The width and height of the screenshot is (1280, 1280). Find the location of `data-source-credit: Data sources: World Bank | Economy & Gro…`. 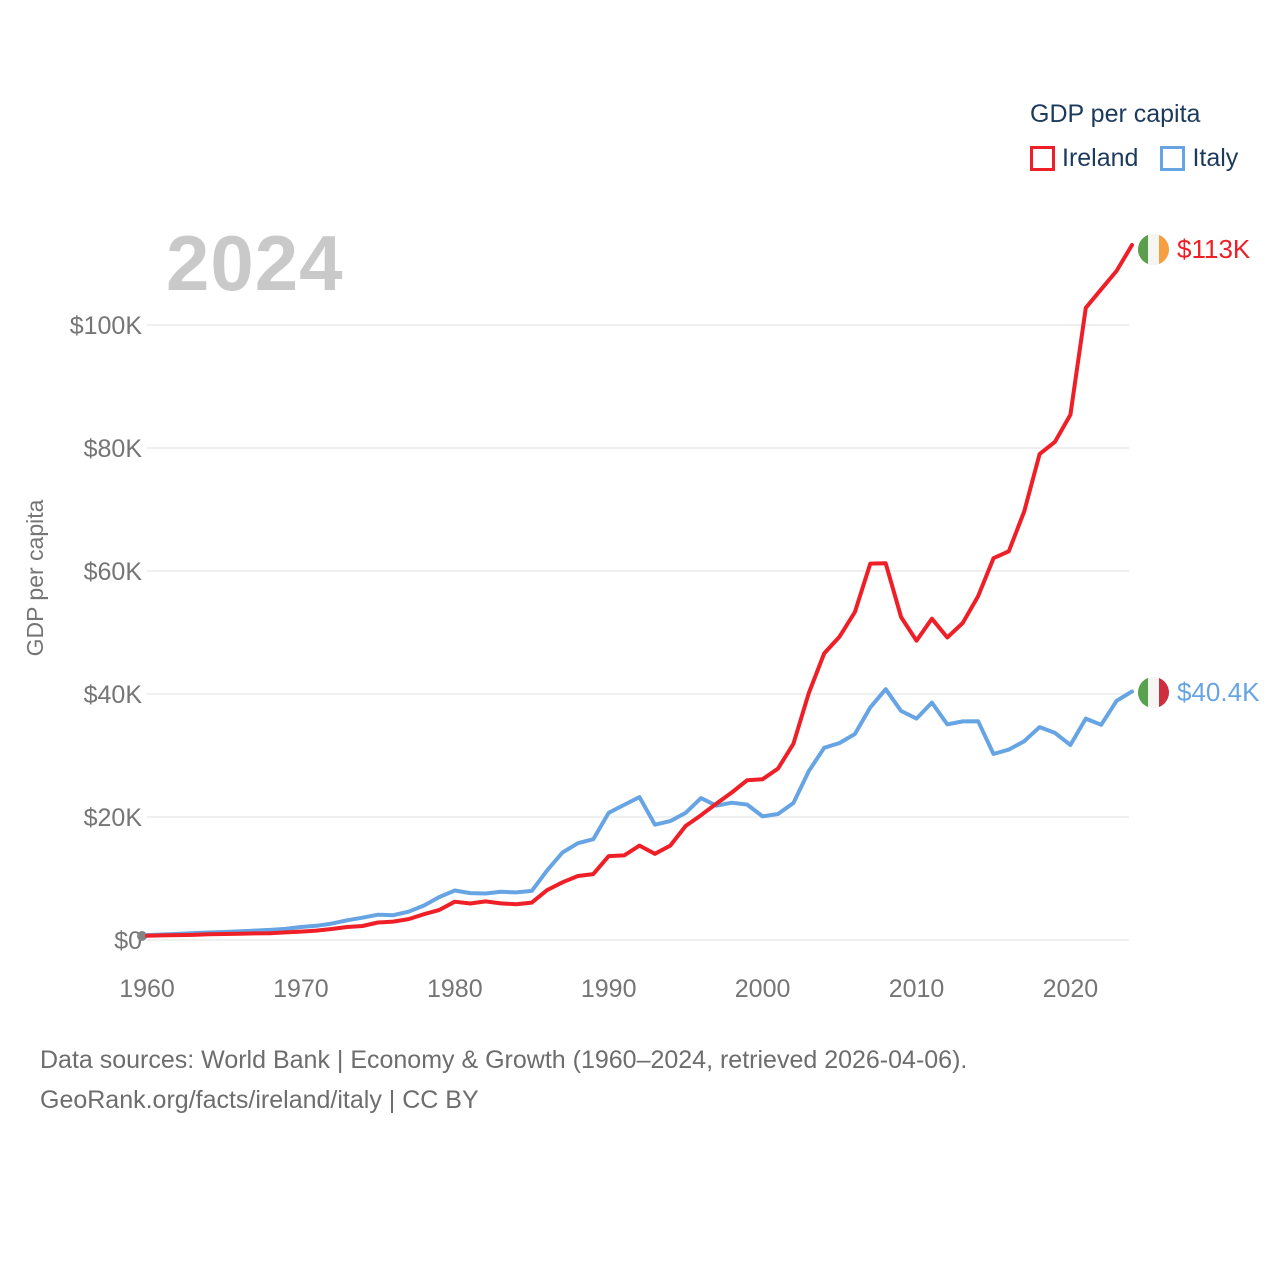

data-source-credit: Data sources: World Bank | Economy & Gro… is located at coordinates (503, 1080).